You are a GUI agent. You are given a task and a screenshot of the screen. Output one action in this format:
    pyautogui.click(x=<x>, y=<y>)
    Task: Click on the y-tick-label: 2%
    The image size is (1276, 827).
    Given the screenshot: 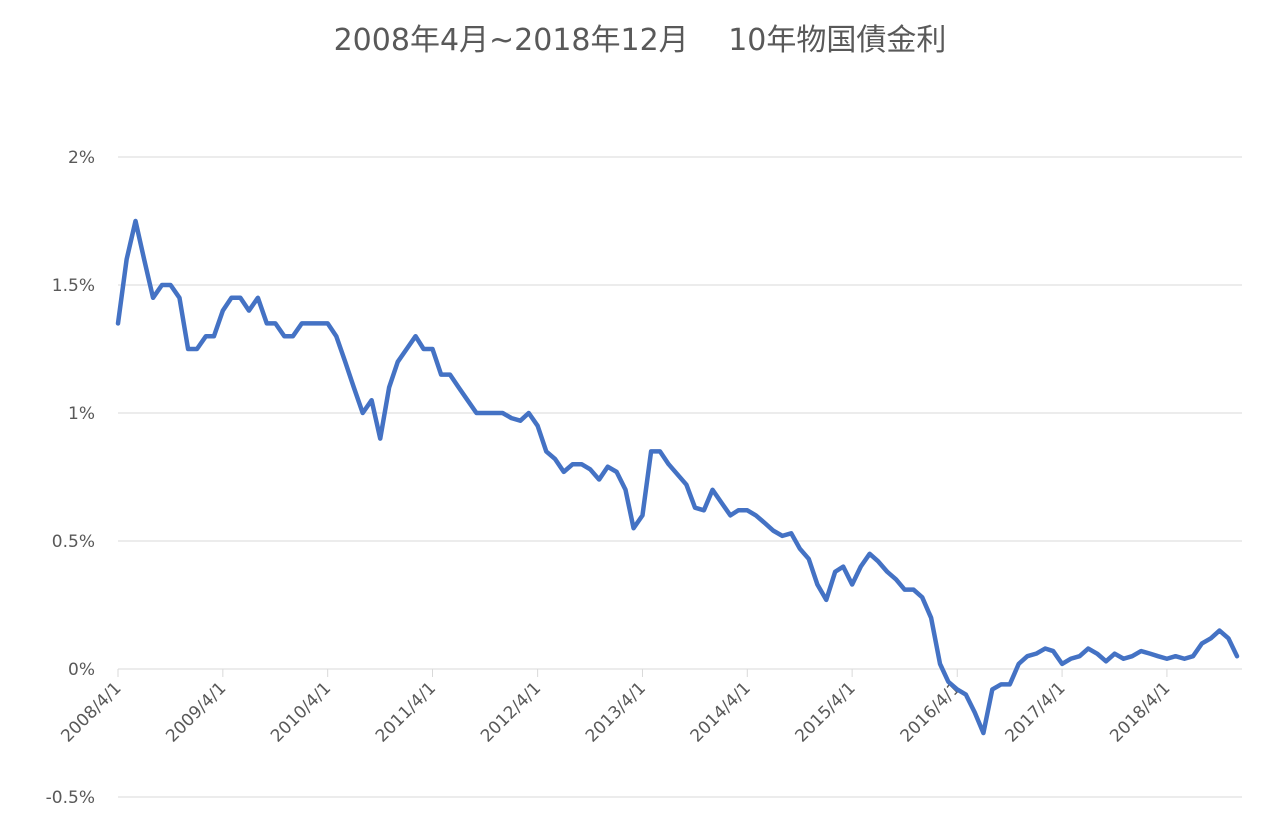 What is the action you would take?
    pyautogui.click(x=81, y=158)
    